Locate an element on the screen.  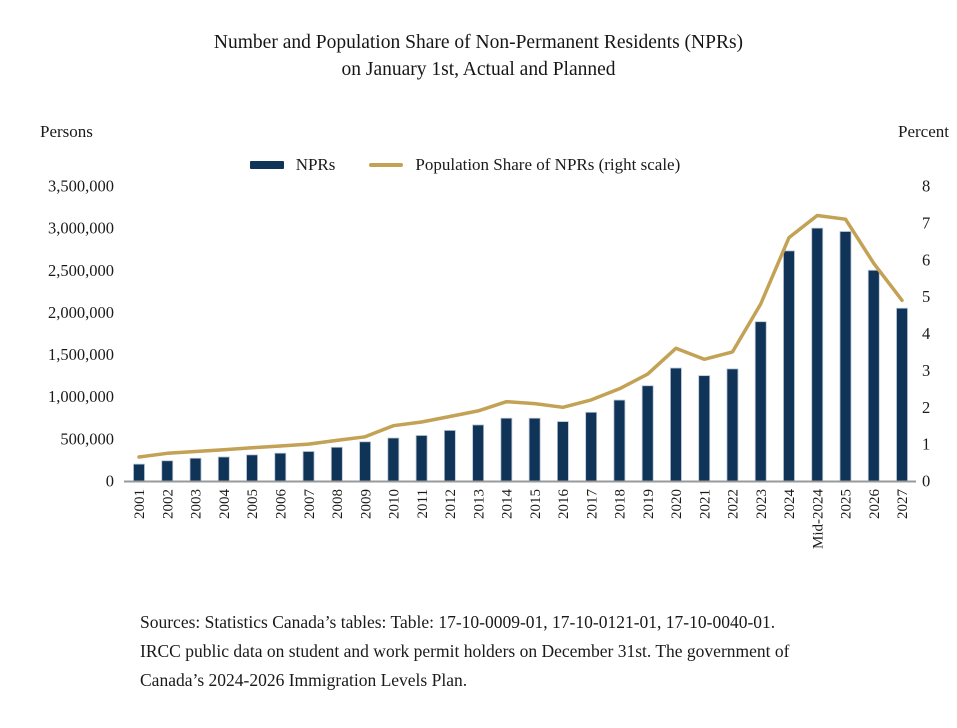
legend-label-share: Population Share of NPRs (right scale) is located at coordinates (548, 164).